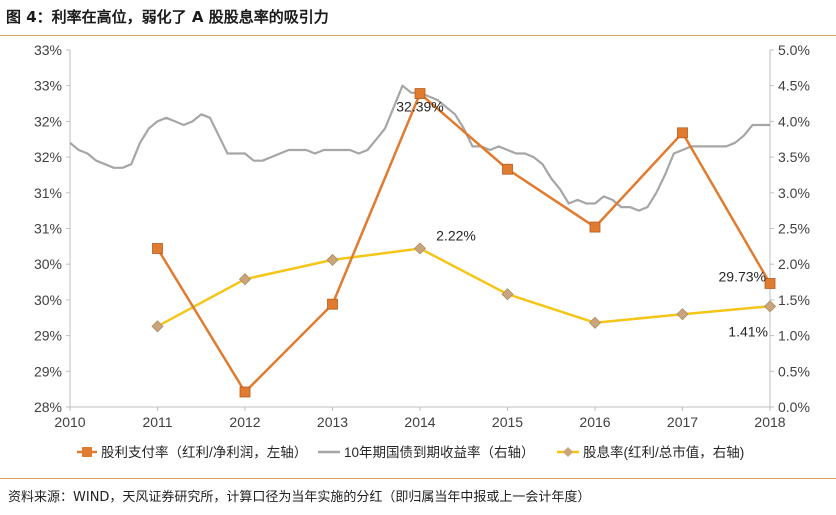 The width and height of the screenshot is (836, 515). What do you see at coordinates (794, 50) in the screenshot?
I see `right-tick-label: 5.0%` at bounding box center [794, 50].